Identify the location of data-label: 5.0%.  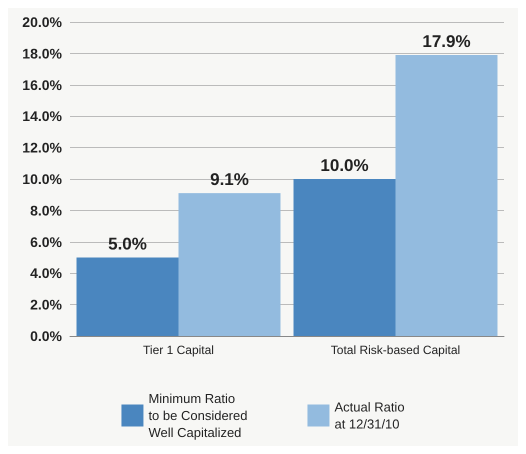
(127, 244).